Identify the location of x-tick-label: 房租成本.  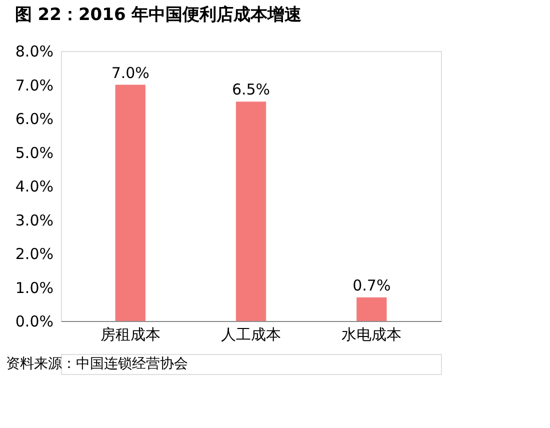
(130, 335).